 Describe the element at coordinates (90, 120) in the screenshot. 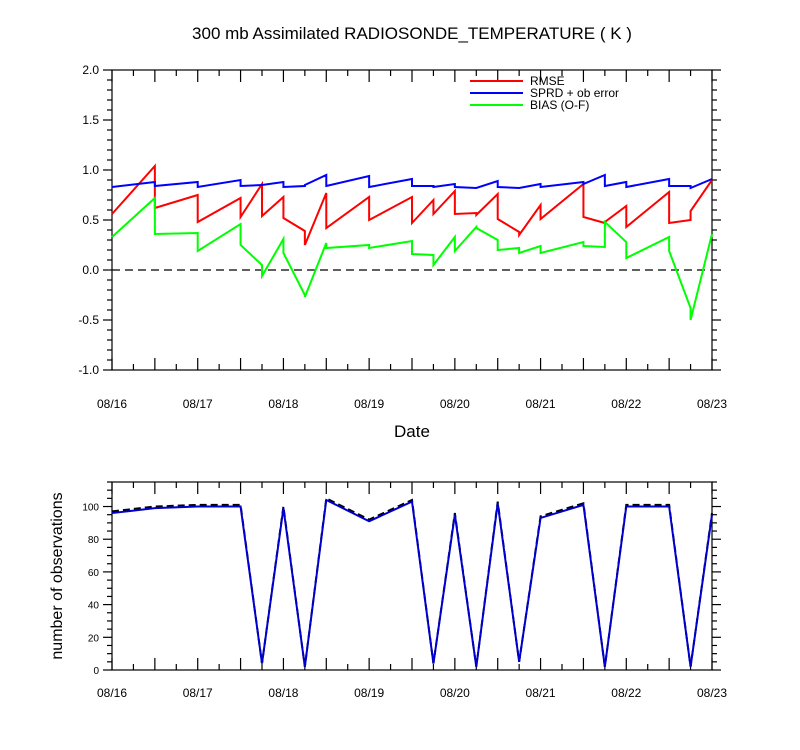

I see `y-tick-label: 1.5` at that location.